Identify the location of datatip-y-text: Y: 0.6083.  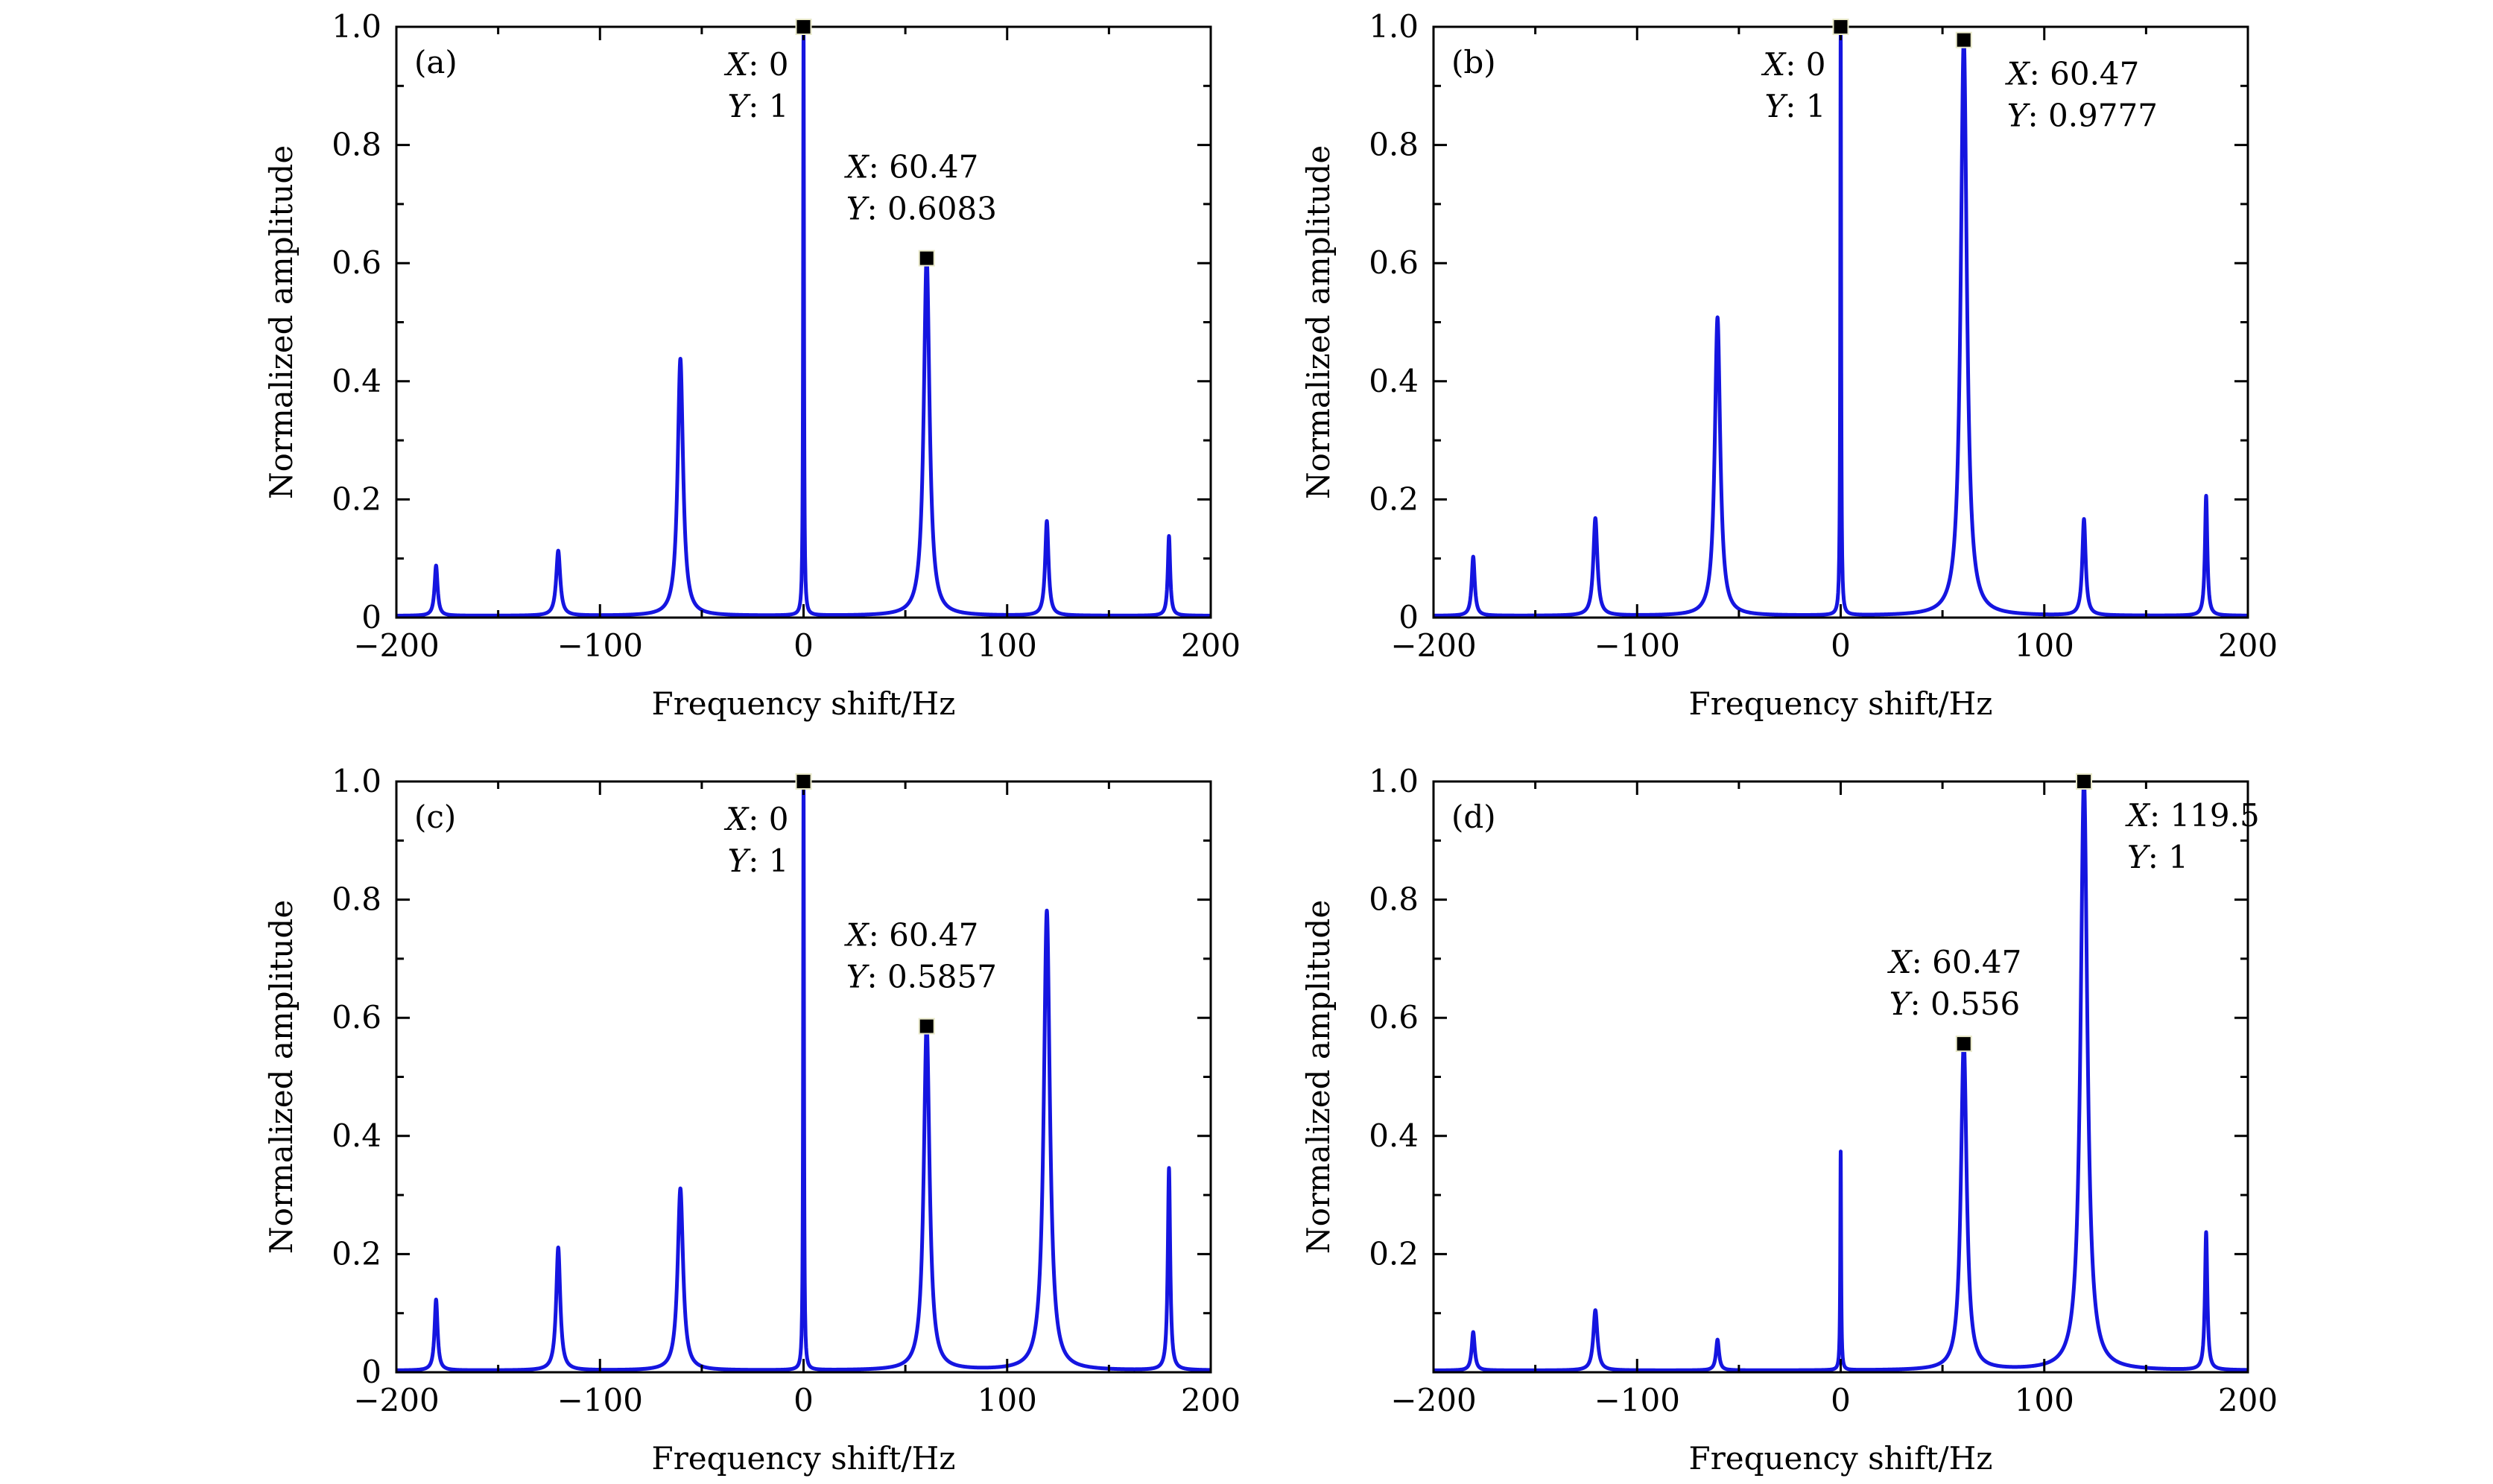
(922, 209).